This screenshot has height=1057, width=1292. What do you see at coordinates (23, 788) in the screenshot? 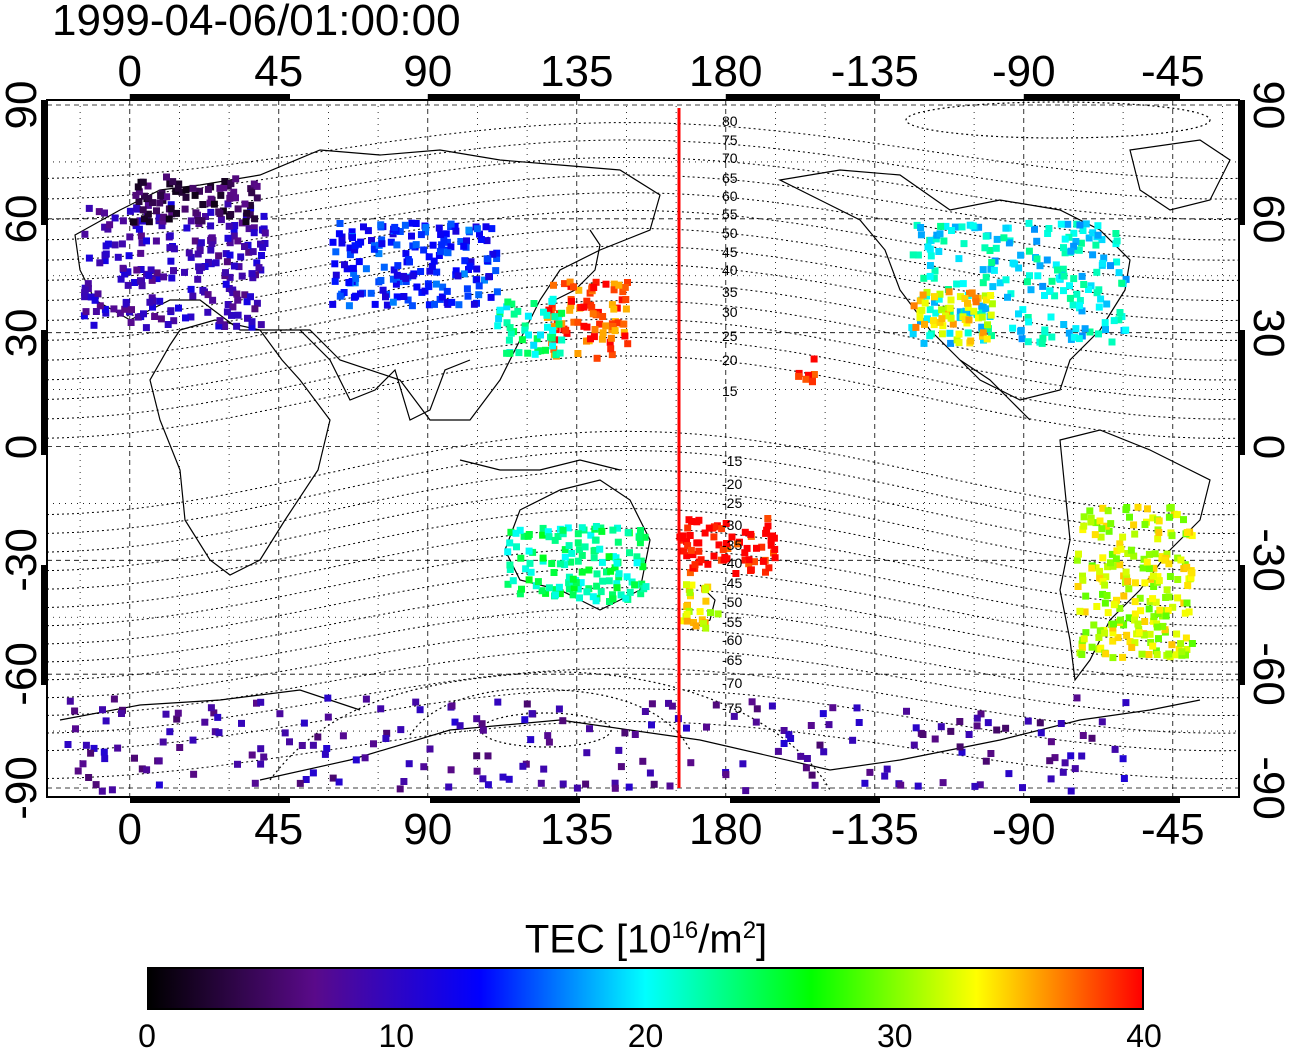
I see `lat-tick-left: -90` at bounding box center [23, 788].